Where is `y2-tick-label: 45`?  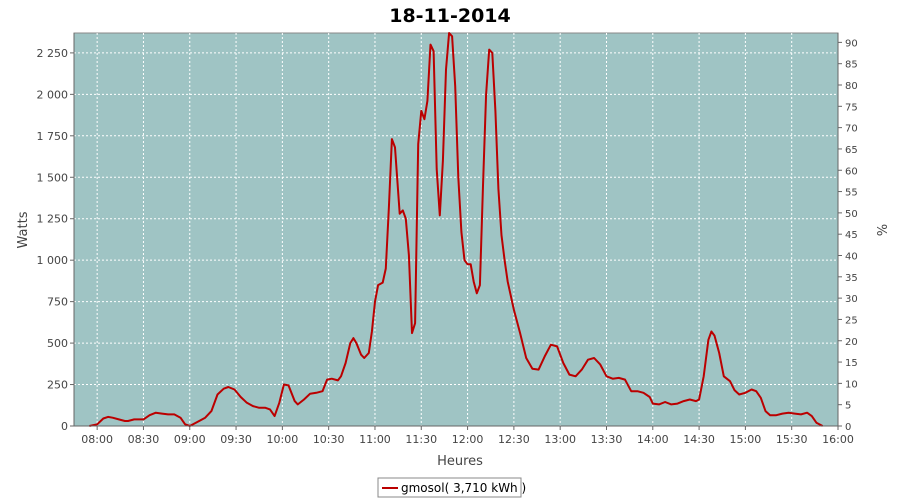 y2-tick-label: 45 is located at coordinates (851, 235).